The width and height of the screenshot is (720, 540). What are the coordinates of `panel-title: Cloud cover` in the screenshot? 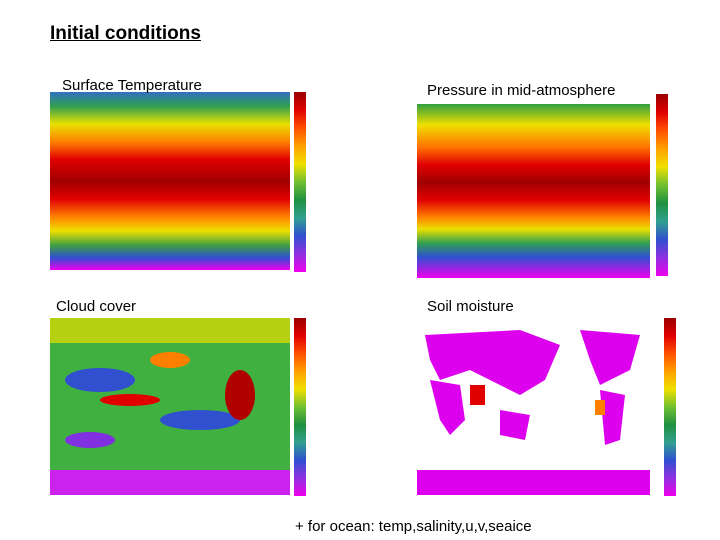 It's located at (96, 306).